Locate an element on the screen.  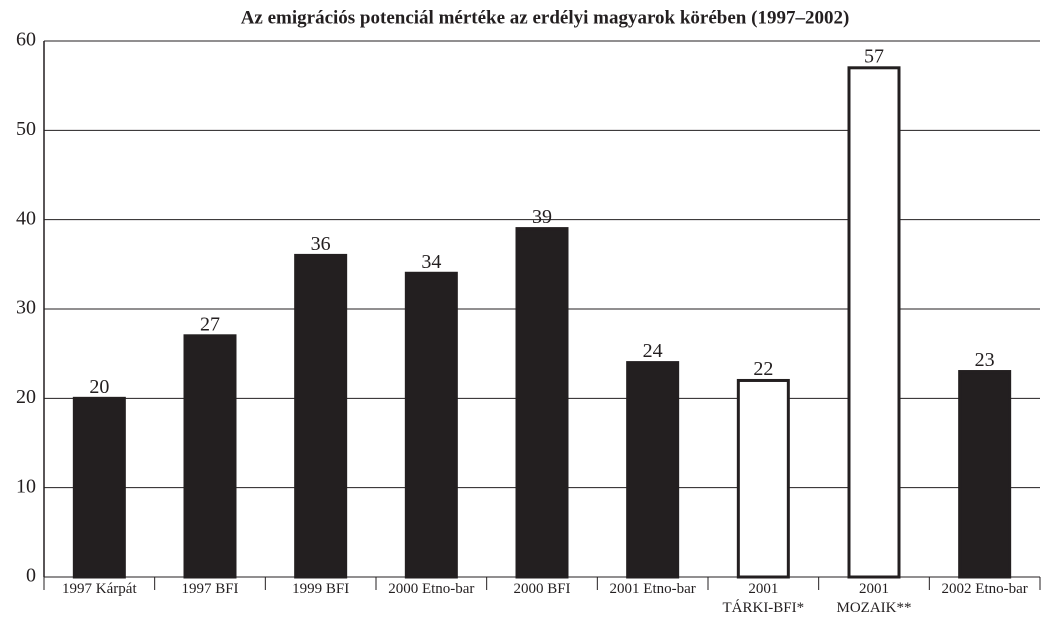
data-label: 57 is located at coordinates (874, 56).